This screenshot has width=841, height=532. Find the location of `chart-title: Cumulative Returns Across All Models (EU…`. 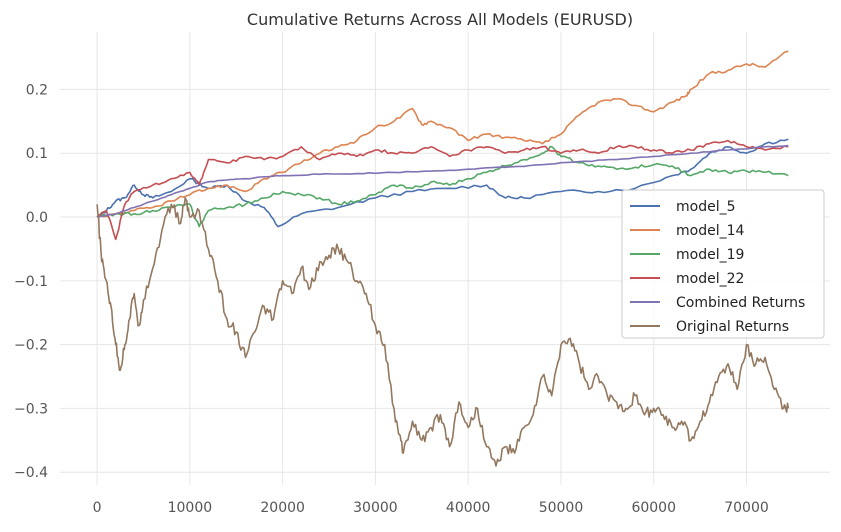

chart-title: Cumulative Returns Across All Models (EU… is located at coordinates (440, 19).